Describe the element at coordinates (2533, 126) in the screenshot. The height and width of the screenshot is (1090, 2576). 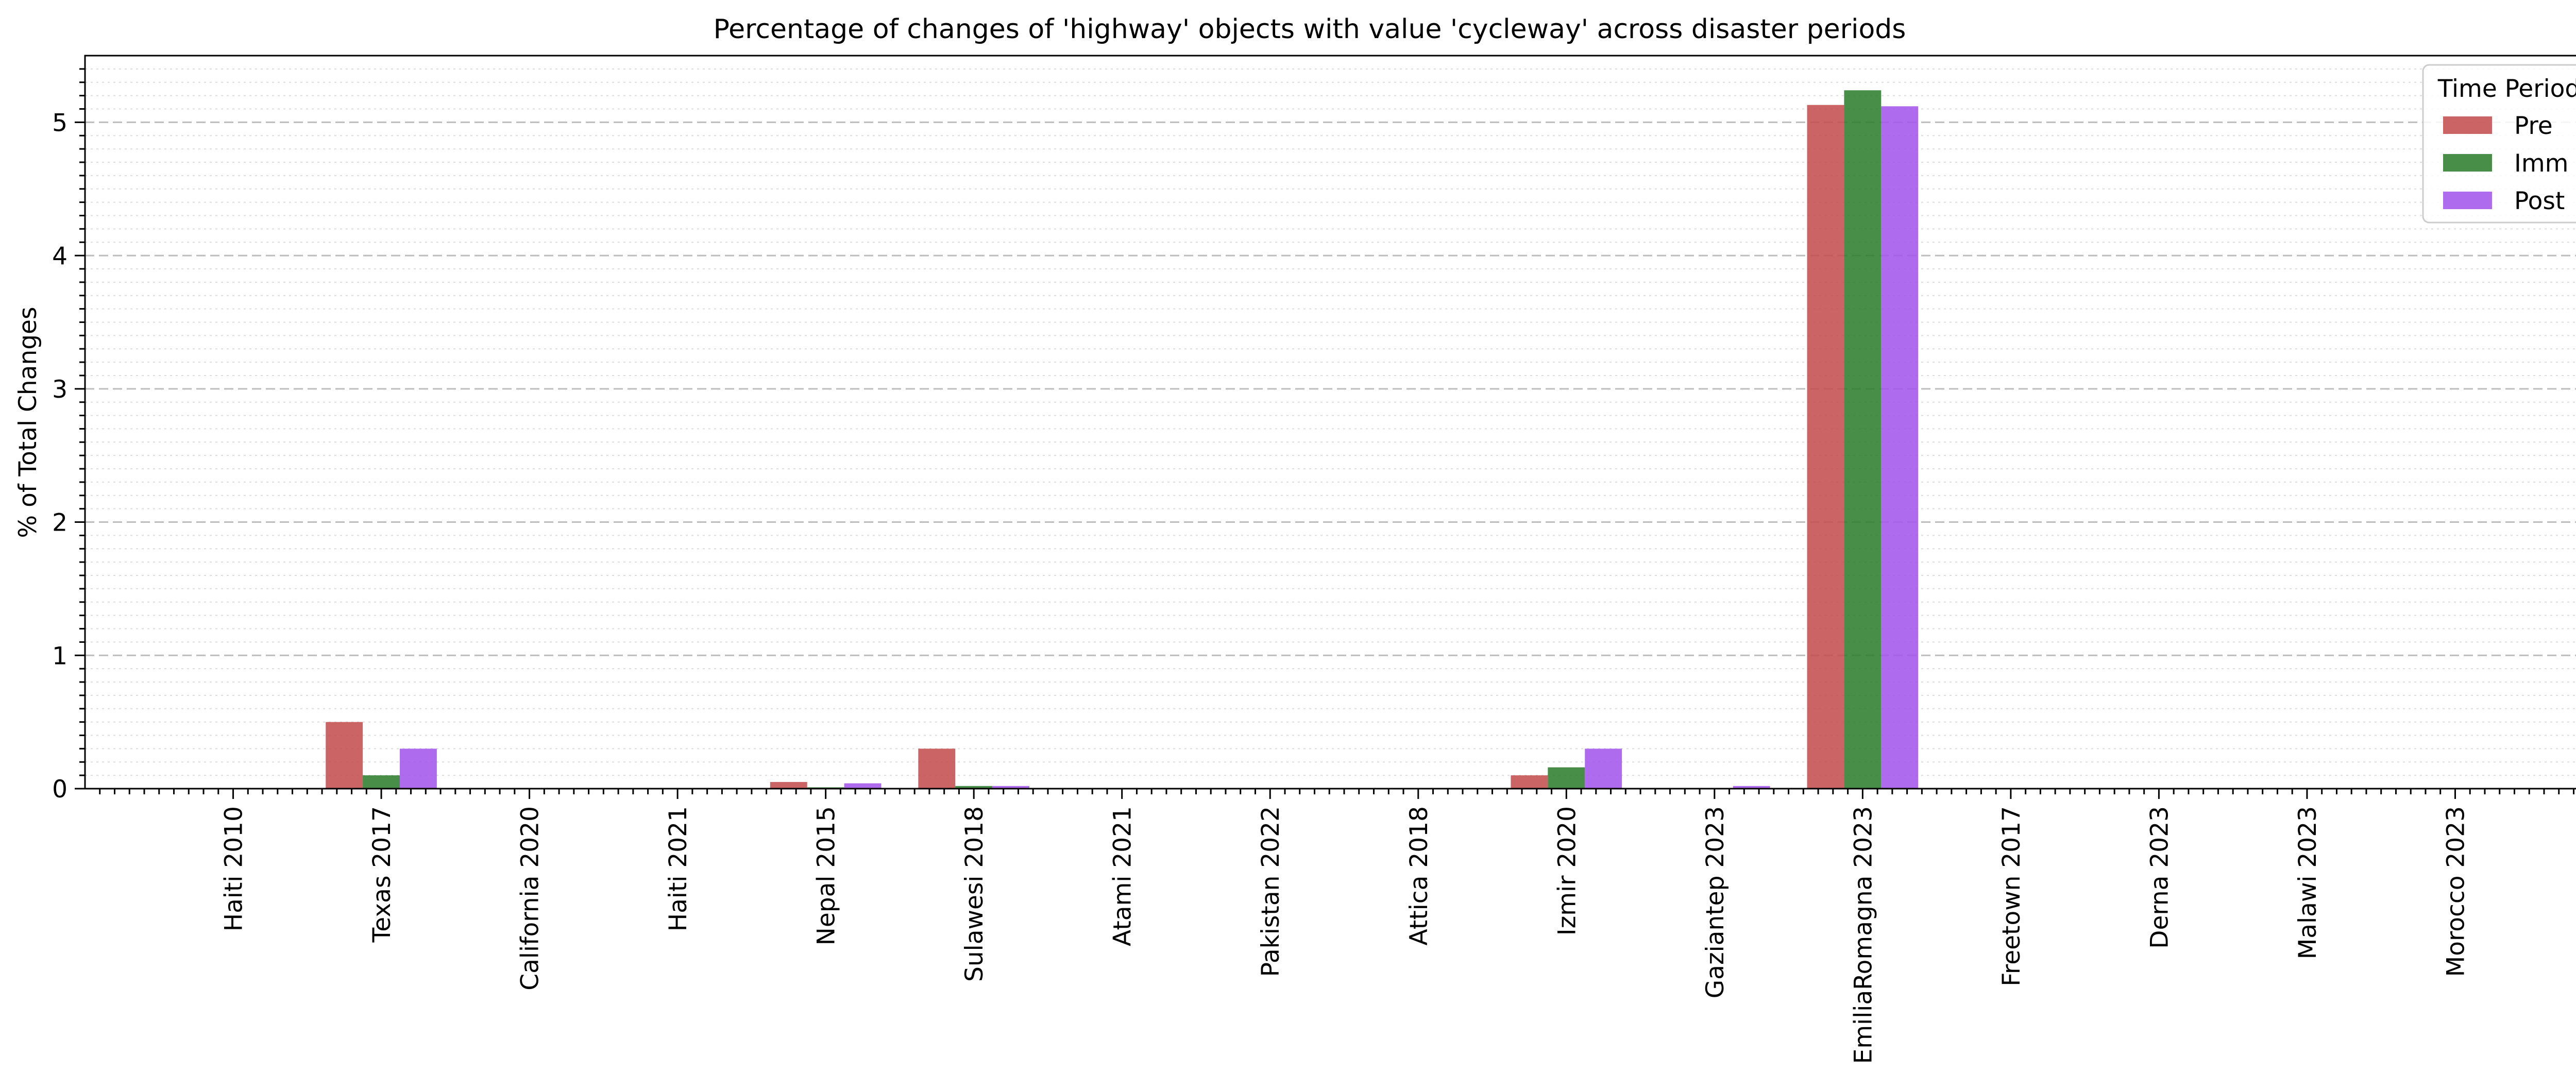
I see `legend-label: Pre` at that location.